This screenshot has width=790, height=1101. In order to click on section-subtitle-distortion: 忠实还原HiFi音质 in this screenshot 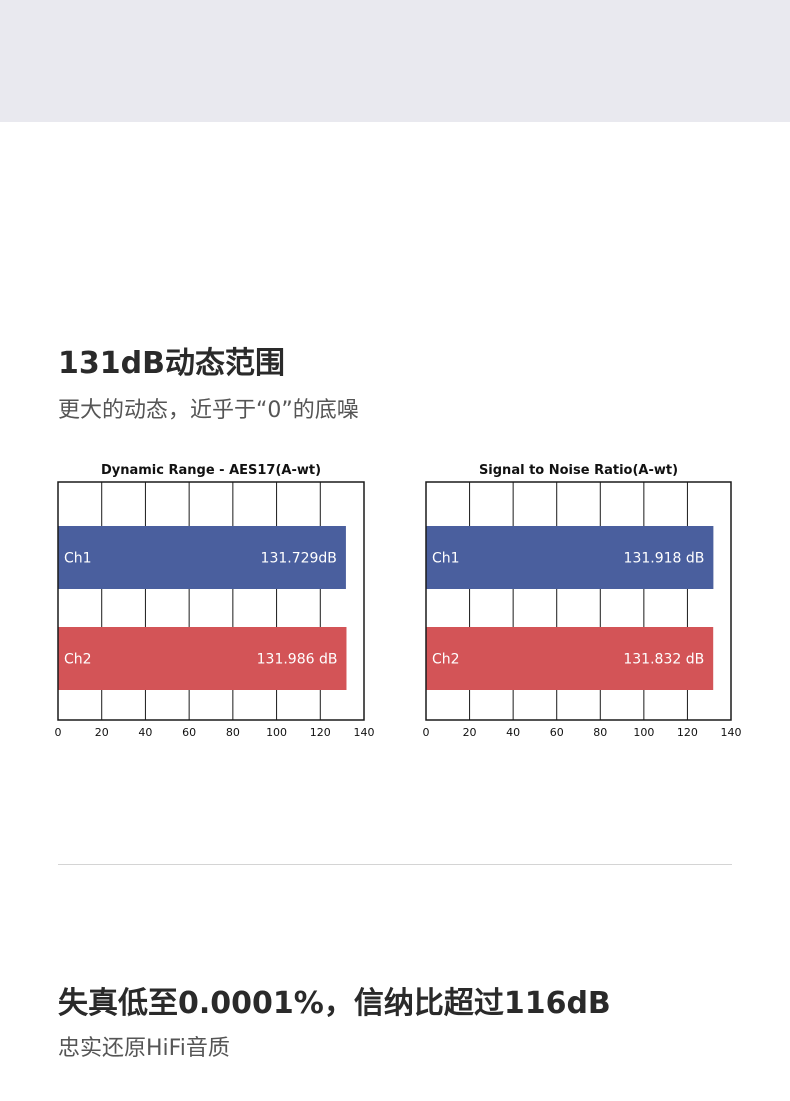, I will do `click(144, 1048)`.